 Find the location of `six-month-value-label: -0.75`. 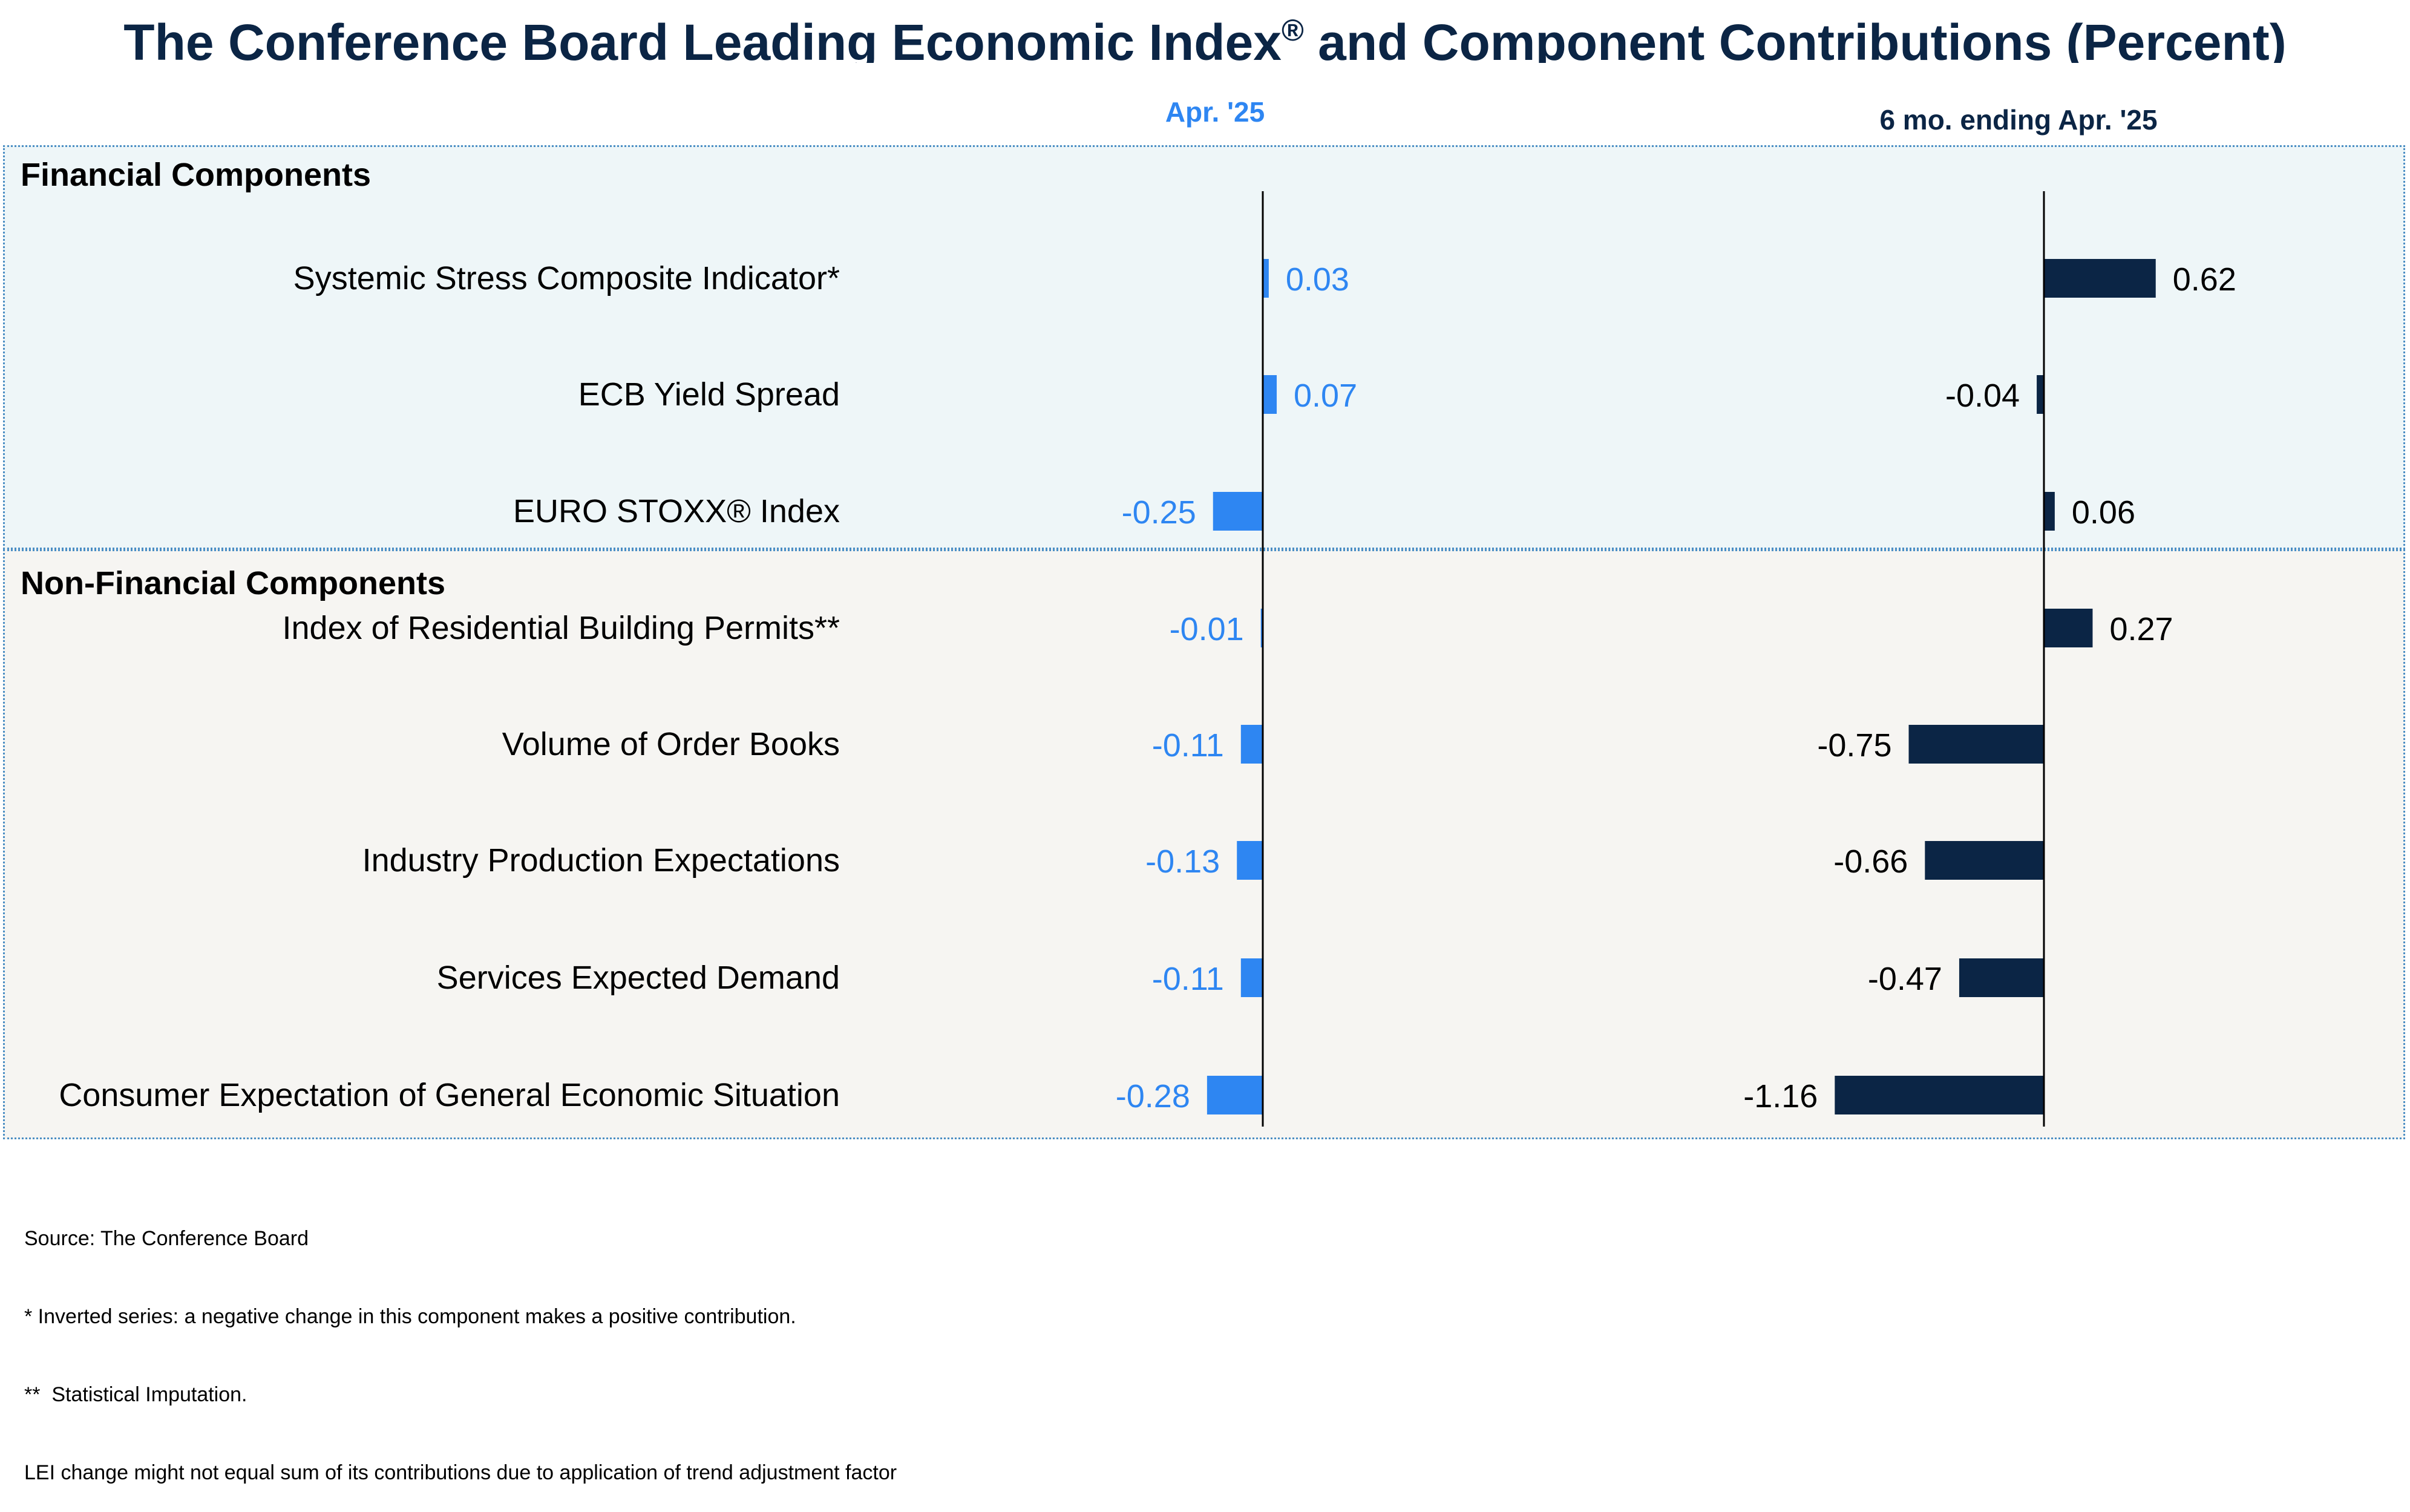

six-month-value-label: -0.75 is located at coordinates (1854, 745).